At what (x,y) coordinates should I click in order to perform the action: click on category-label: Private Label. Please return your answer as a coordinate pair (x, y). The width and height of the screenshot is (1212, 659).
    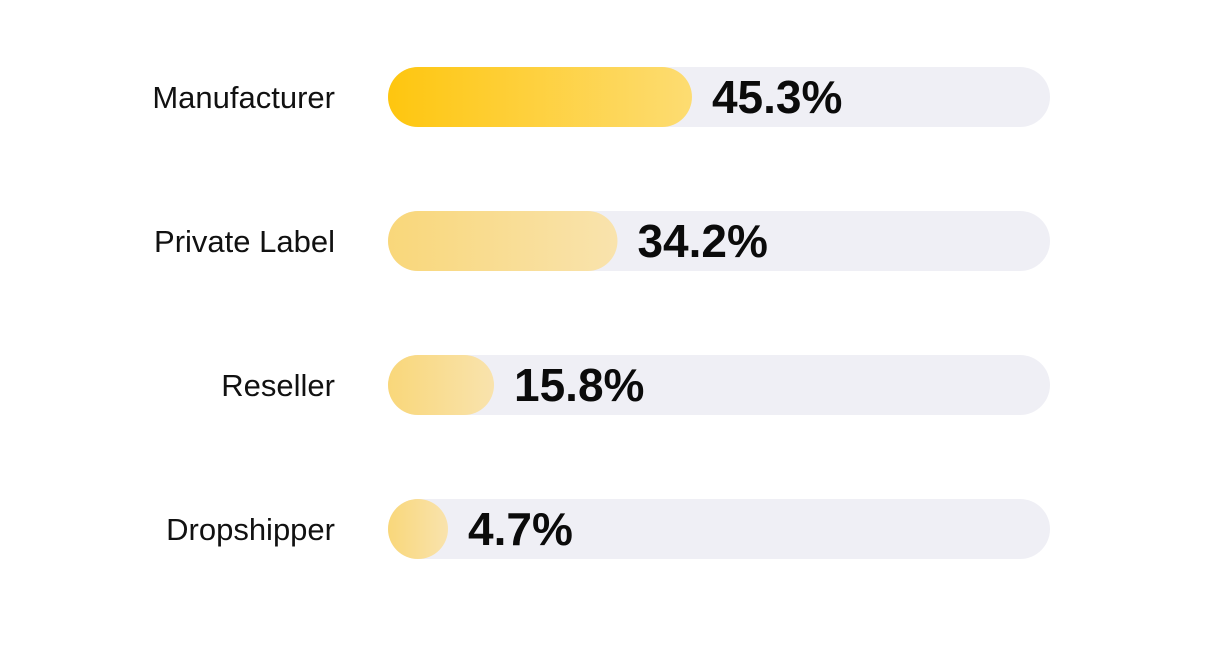
    Looking at the image, I should click on (244, 241).